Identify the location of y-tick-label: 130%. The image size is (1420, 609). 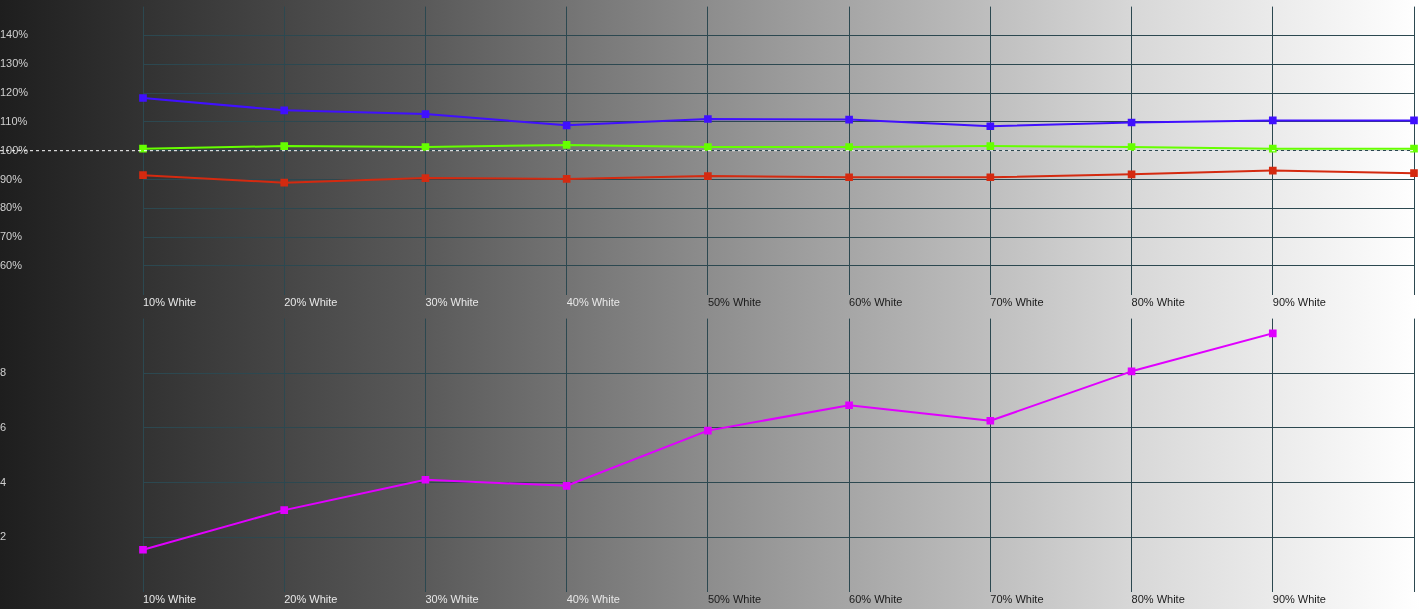
(14, 63).